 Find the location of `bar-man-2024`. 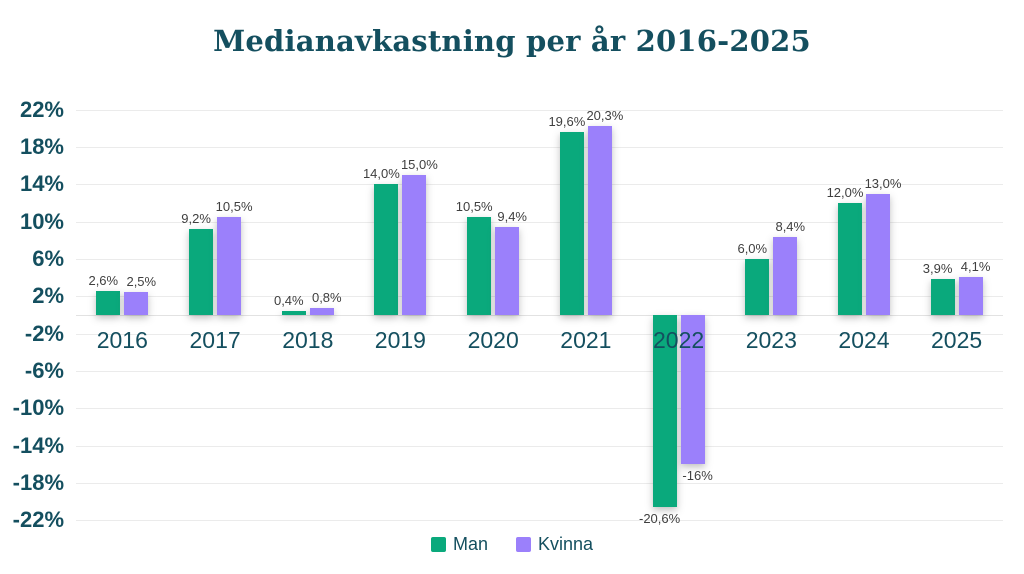

bar-man-2024 is located at coordinates (850, 259).